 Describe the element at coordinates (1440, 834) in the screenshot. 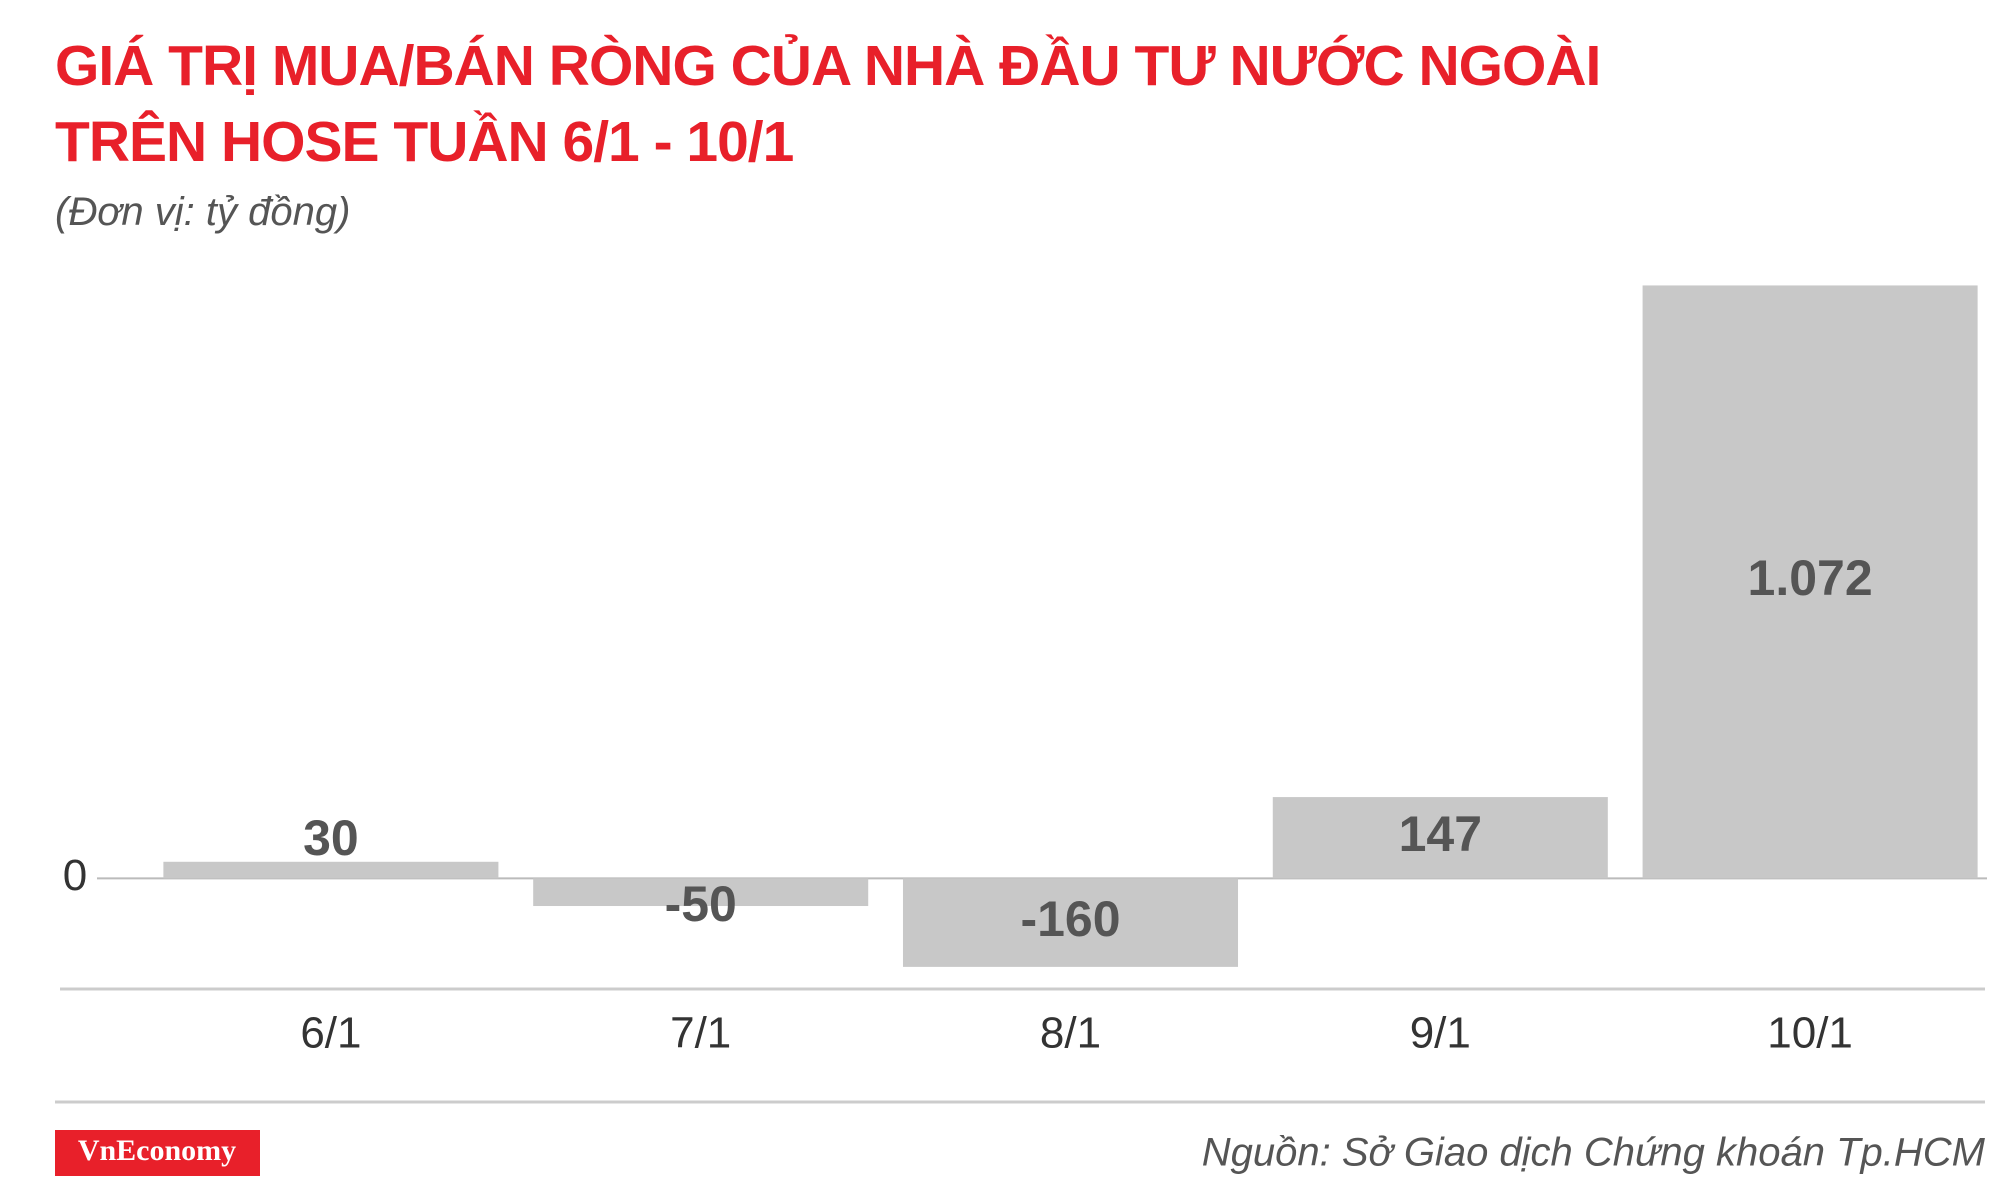

I see `value-label: 147` at that location.